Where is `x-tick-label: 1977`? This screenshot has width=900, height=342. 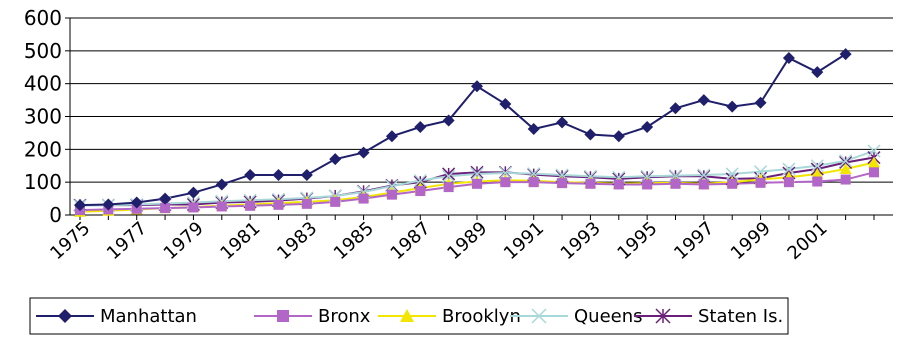
x-tick-label: 1977 is located at coordinates (127, 241).